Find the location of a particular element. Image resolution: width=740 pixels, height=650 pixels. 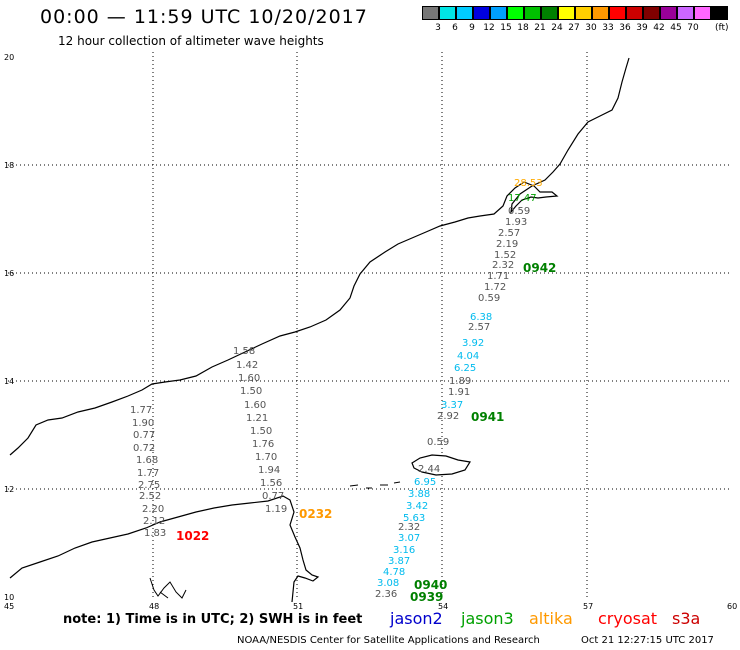

x-tick-label: 45 is located at coordinates (9, 606).